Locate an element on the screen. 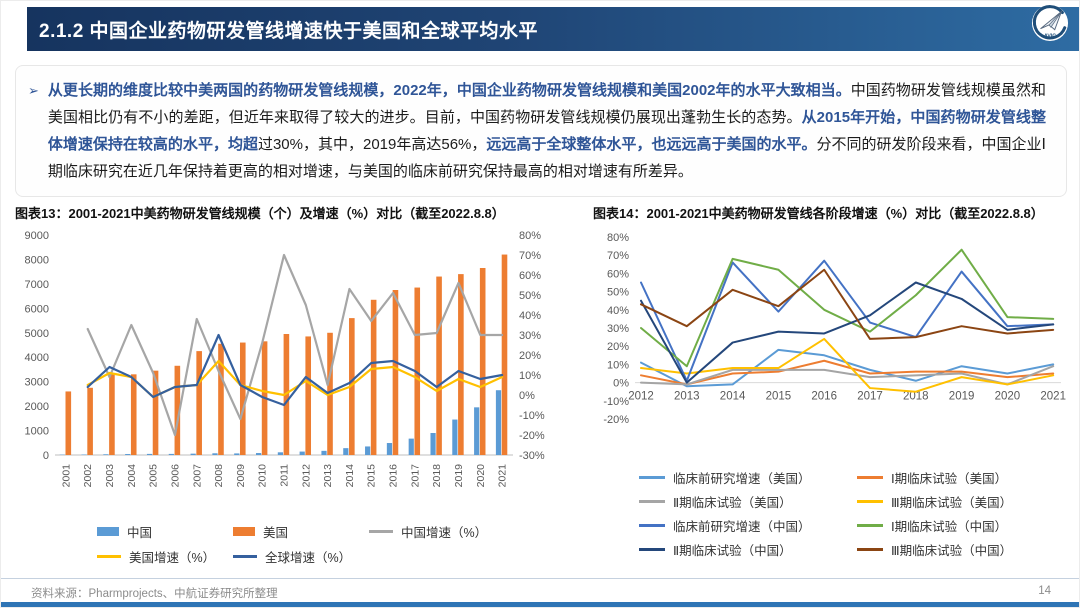  axis-label: 2000 is located at coordinates (37, 407).